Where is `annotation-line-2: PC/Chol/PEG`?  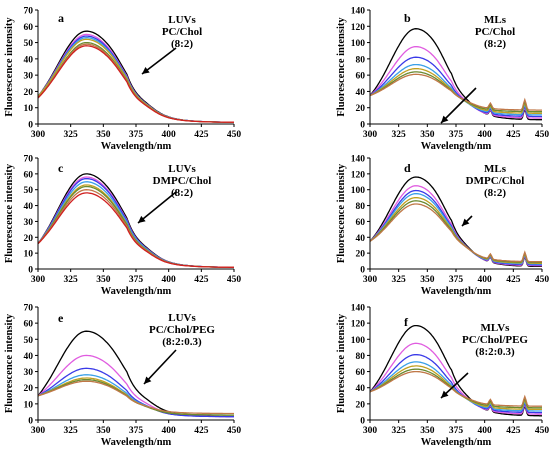 annotation-line-2: PC/Chol/PEG is located at coordinates (182, 330).